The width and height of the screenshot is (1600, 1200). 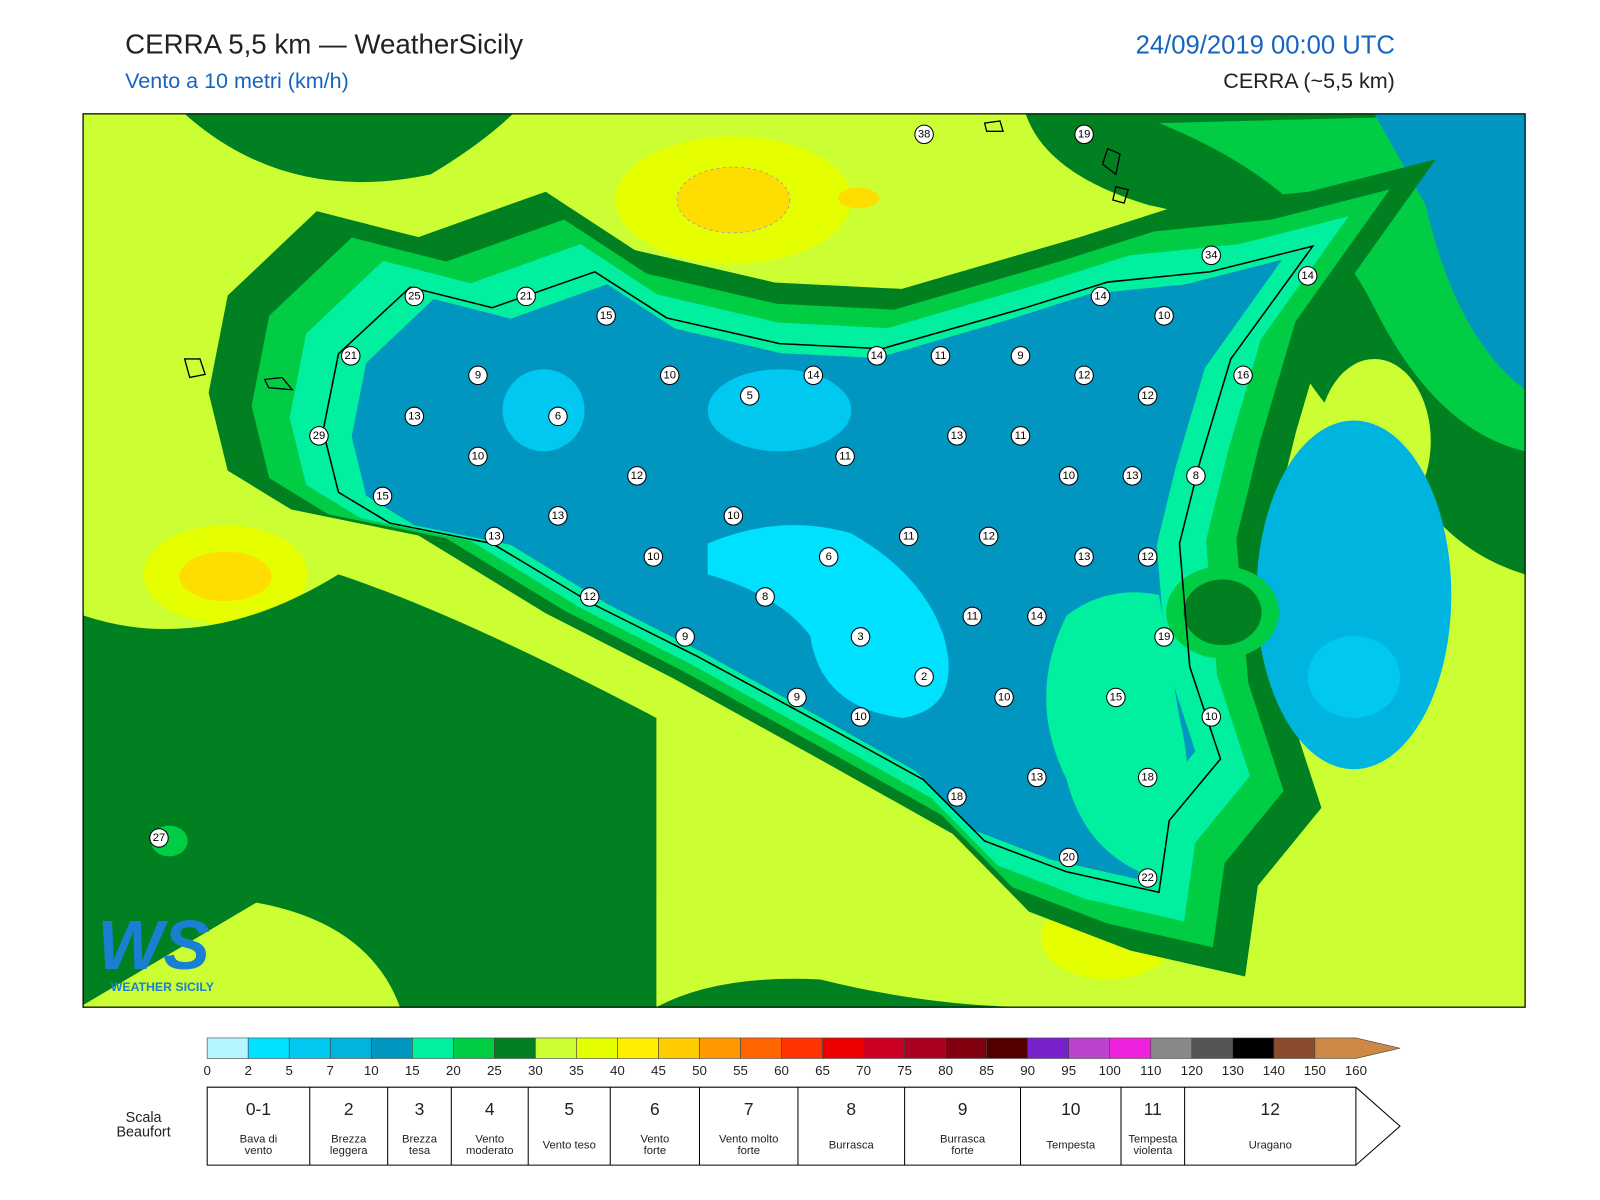 What do you see at coordinates (259, 1151) in the screenshot?
I see `beaufort-description: vento` at bounding box center [259, 1151].